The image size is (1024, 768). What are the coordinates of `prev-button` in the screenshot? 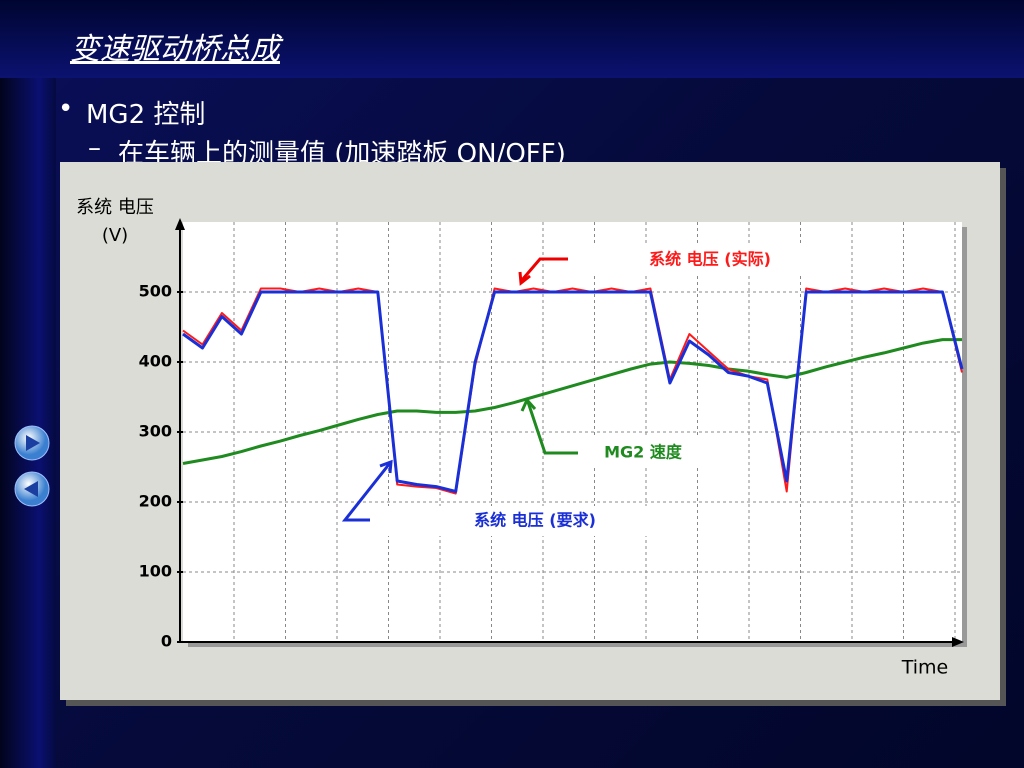 It's located at (32, 489).